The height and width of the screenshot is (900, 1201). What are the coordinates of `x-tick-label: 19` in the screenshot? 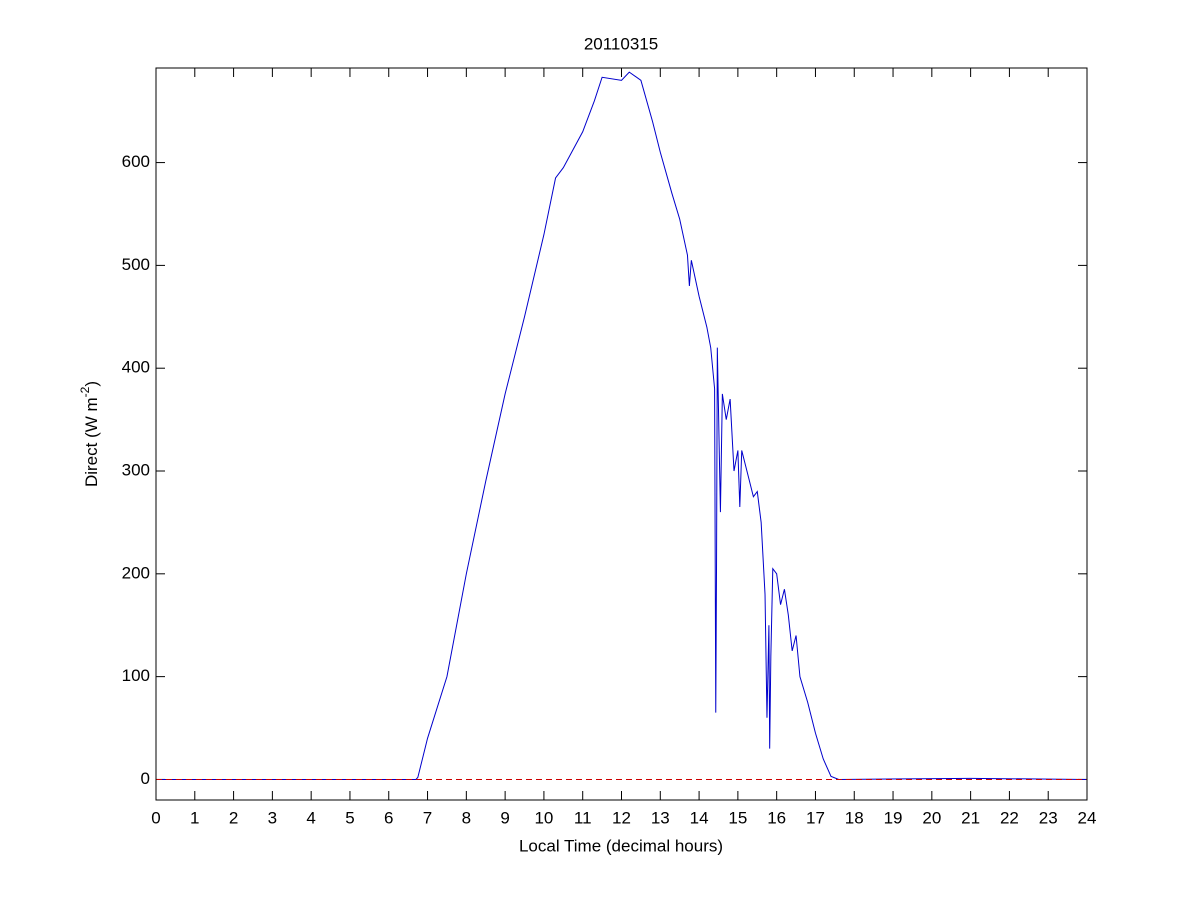 It's located at (893, 817).